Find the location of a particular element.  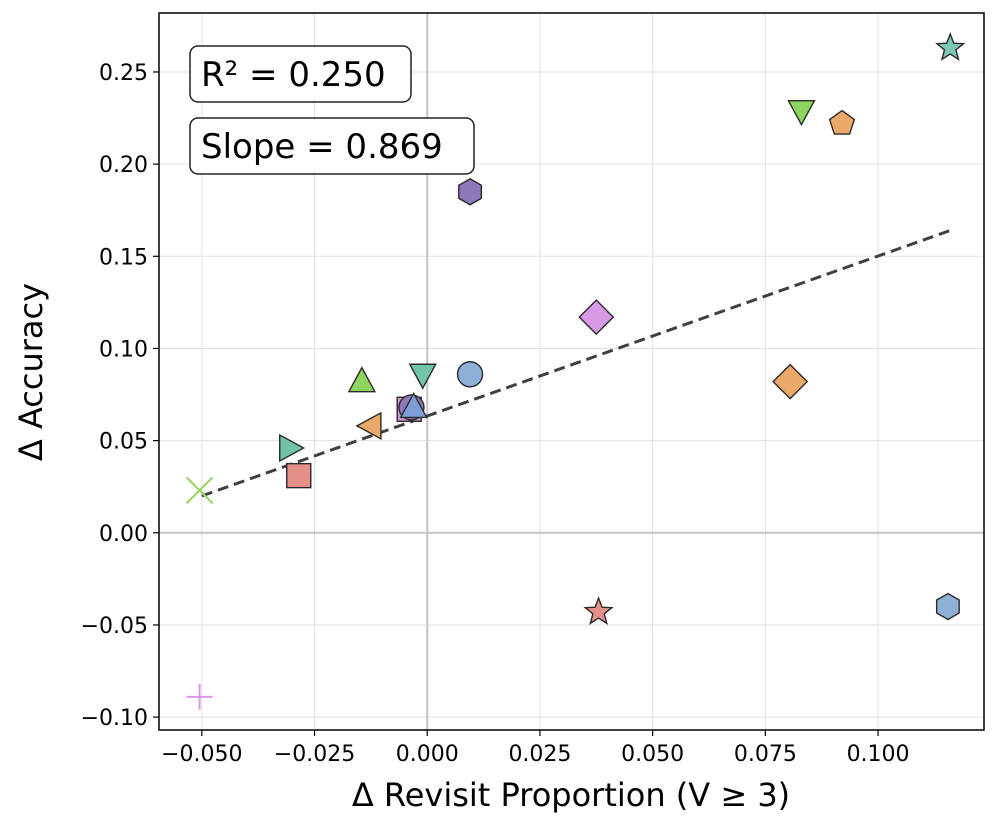

y-tick-label: 0.00 is located at coordinates (123, 534).